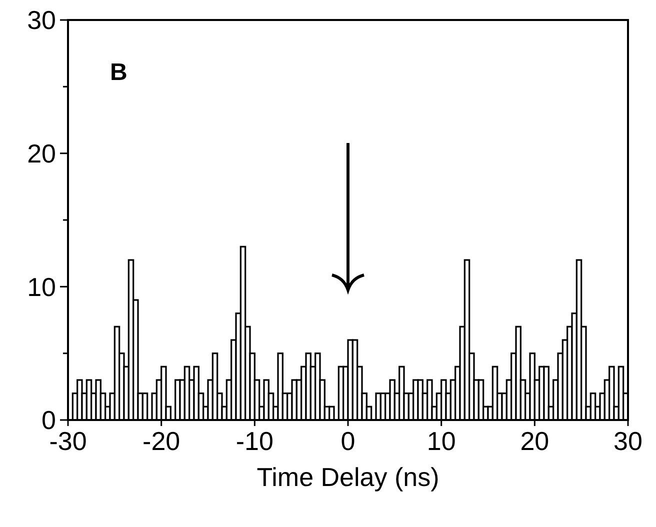 This screenshot has width=656, height=527. Describe the element at coordinates (161, 441) in the screenshot. I see `x-tick-label: -20` at that location.